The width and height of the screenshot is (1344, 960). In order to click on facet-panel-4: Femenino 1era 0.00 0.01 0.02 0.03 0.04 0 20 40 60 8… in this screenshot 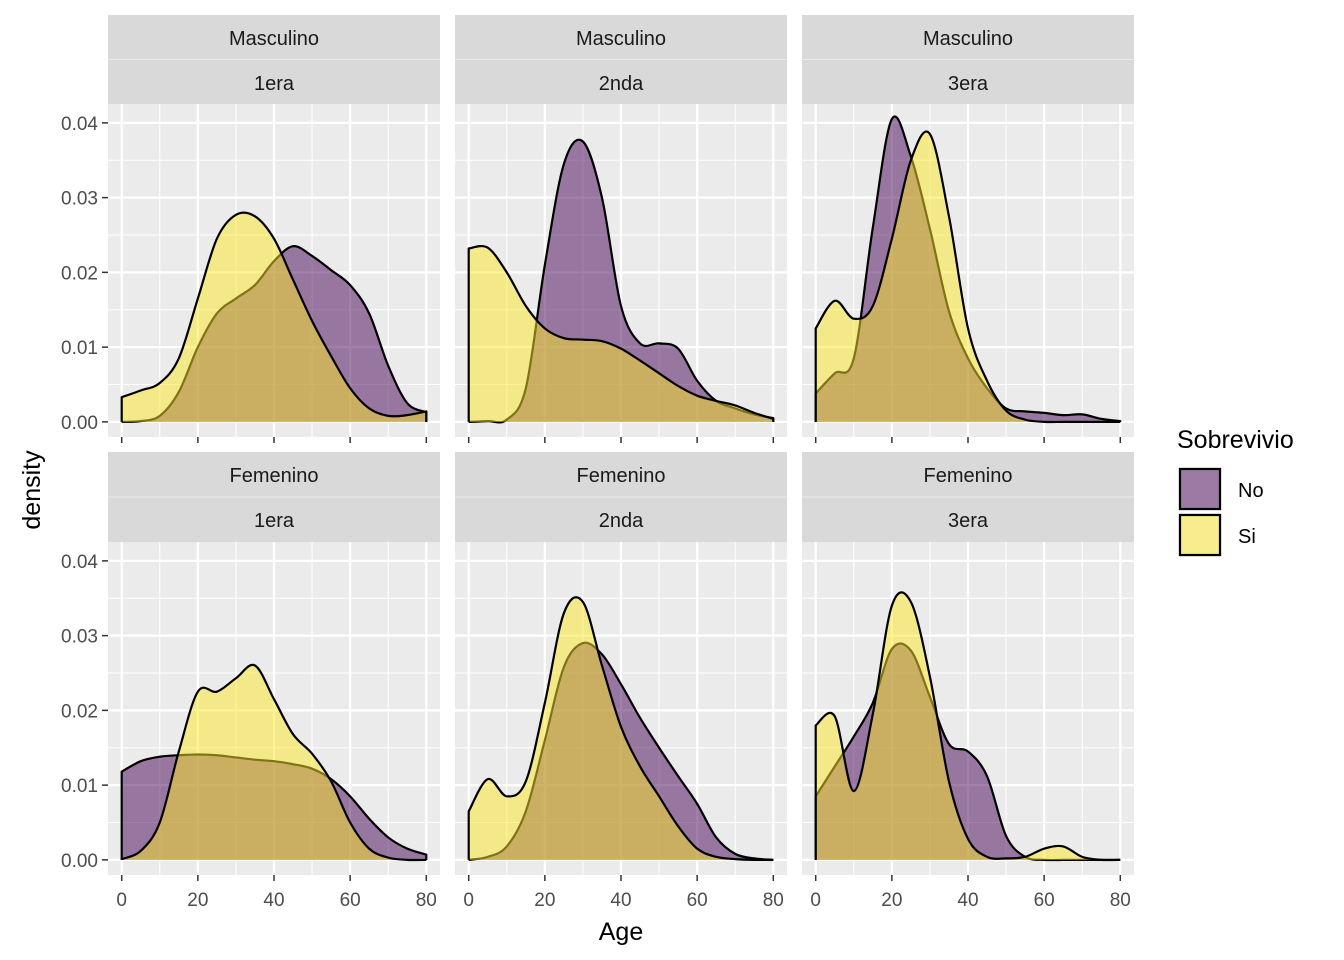, I will do `click(250, 681)`.